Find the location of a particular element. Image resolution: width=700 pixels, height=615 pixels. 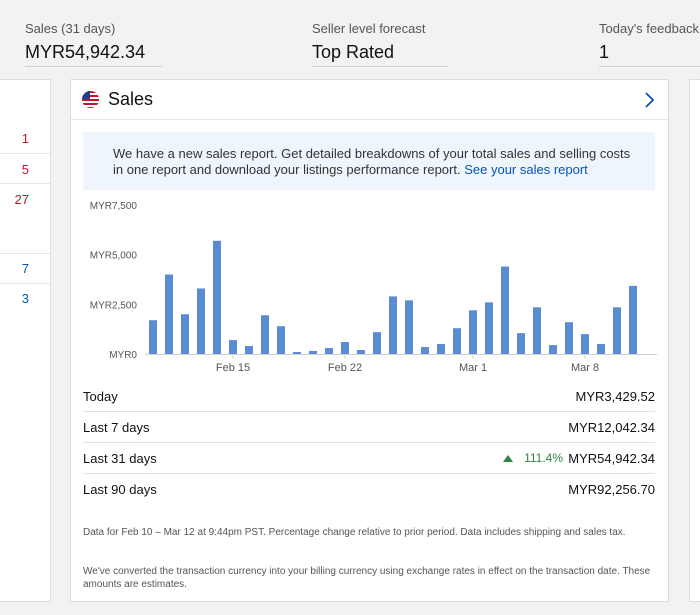

count-3: 27 is located at coordinates (21, 199).